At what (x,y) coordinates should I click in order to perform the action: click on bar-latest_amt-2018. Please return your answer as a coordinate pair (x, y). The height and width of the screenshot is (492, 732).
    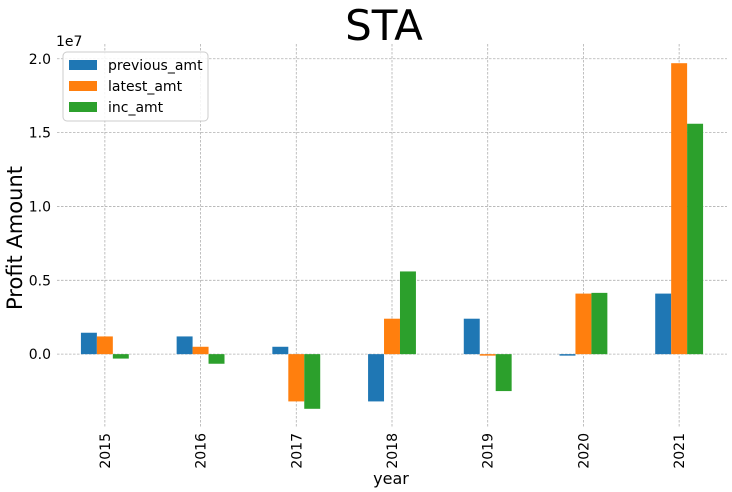
    Looking at the image, I should click on (392, 336).